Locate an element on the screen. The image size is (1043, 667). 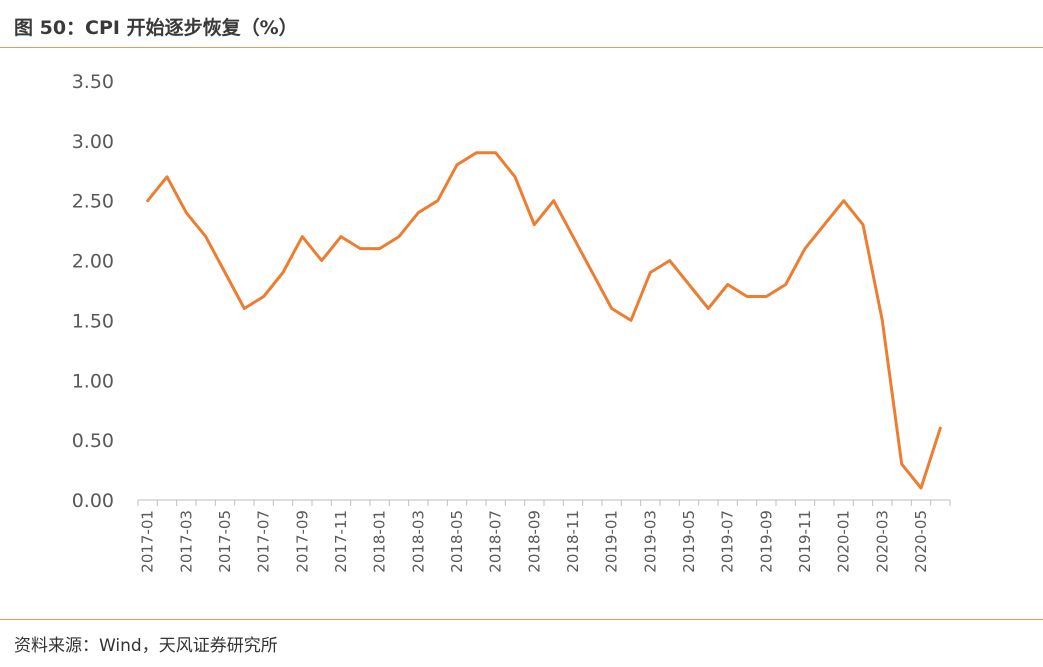
x-tick-label: 2020-05 is located at coordinates (921, 541).